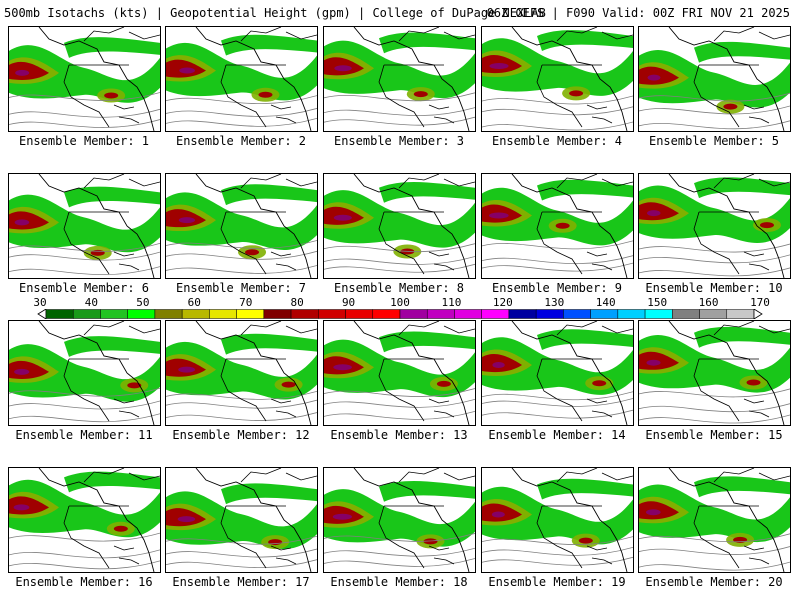 The image size is (800, 600). I want to click on ensemble-member-panel: Ensemble Member: 15, so click(714, 381).